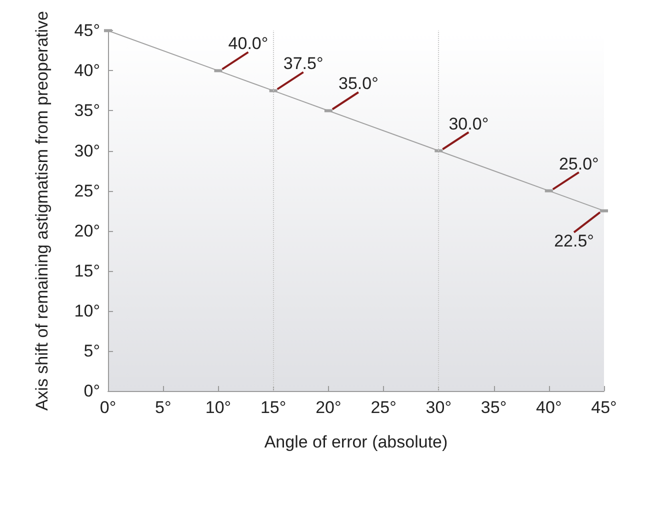 The width and height of the screenshot is (646, 509). I want to click on x-tick-label: 5°, so click(163, 407).